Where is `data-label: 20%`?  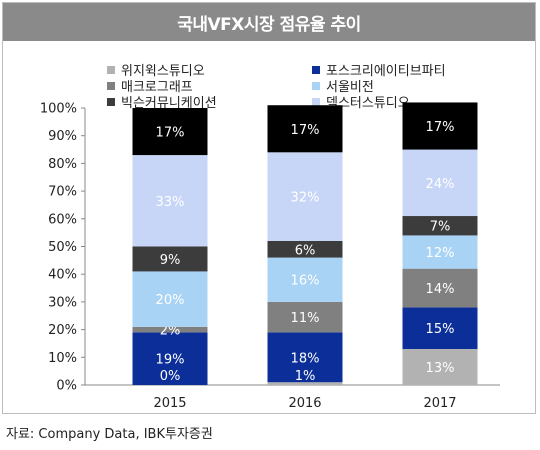 data-label: 20% is located at coordinates (170, 300).